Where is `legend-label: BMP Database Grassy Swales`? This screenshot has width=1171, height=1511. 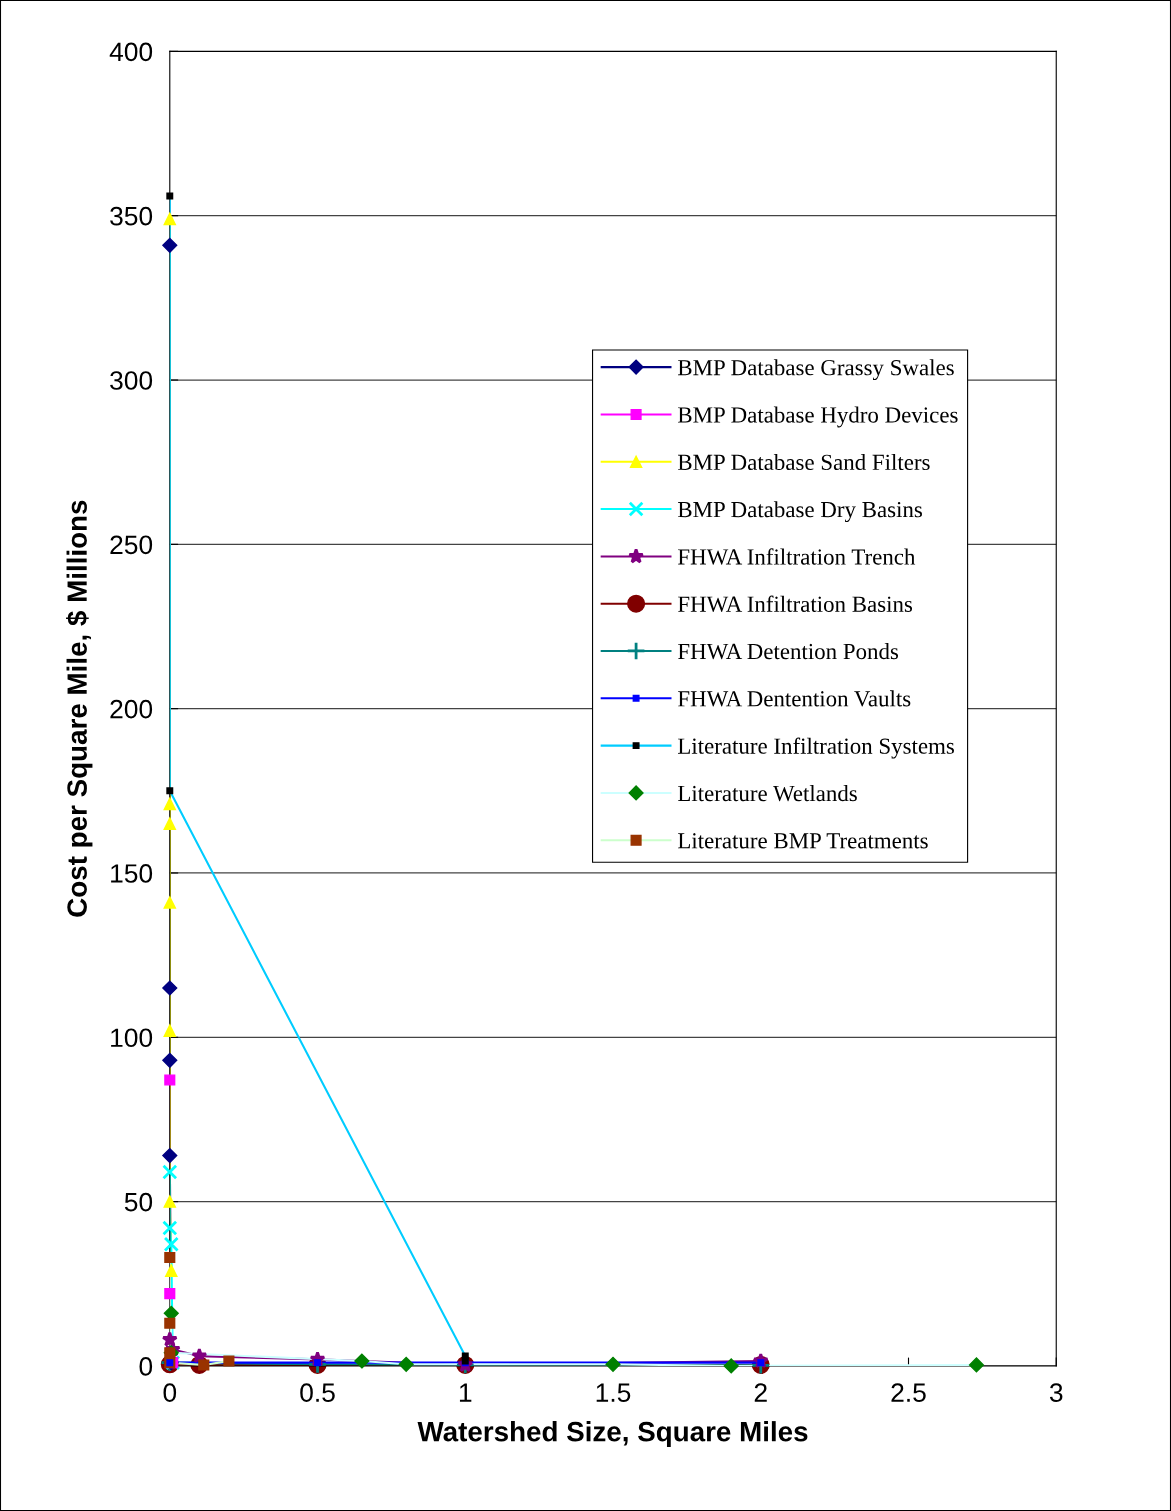 legend-label: BMP Database Grassy Swales is located at coordinates (816, 370).